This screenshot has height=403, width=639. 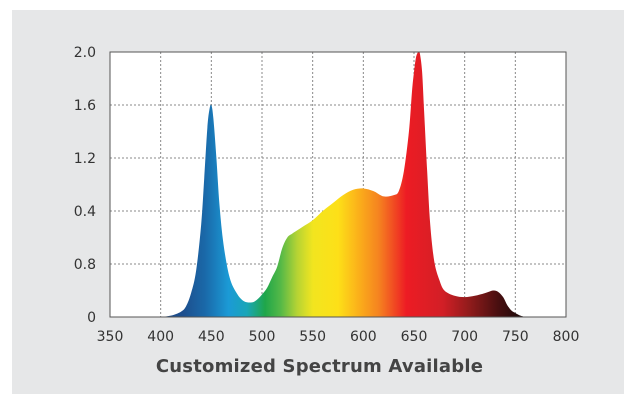 What do you see at coordinates (566, 337) in the screenshot?
I see `x-tick-label: 800` at bounding box center [566, 337].